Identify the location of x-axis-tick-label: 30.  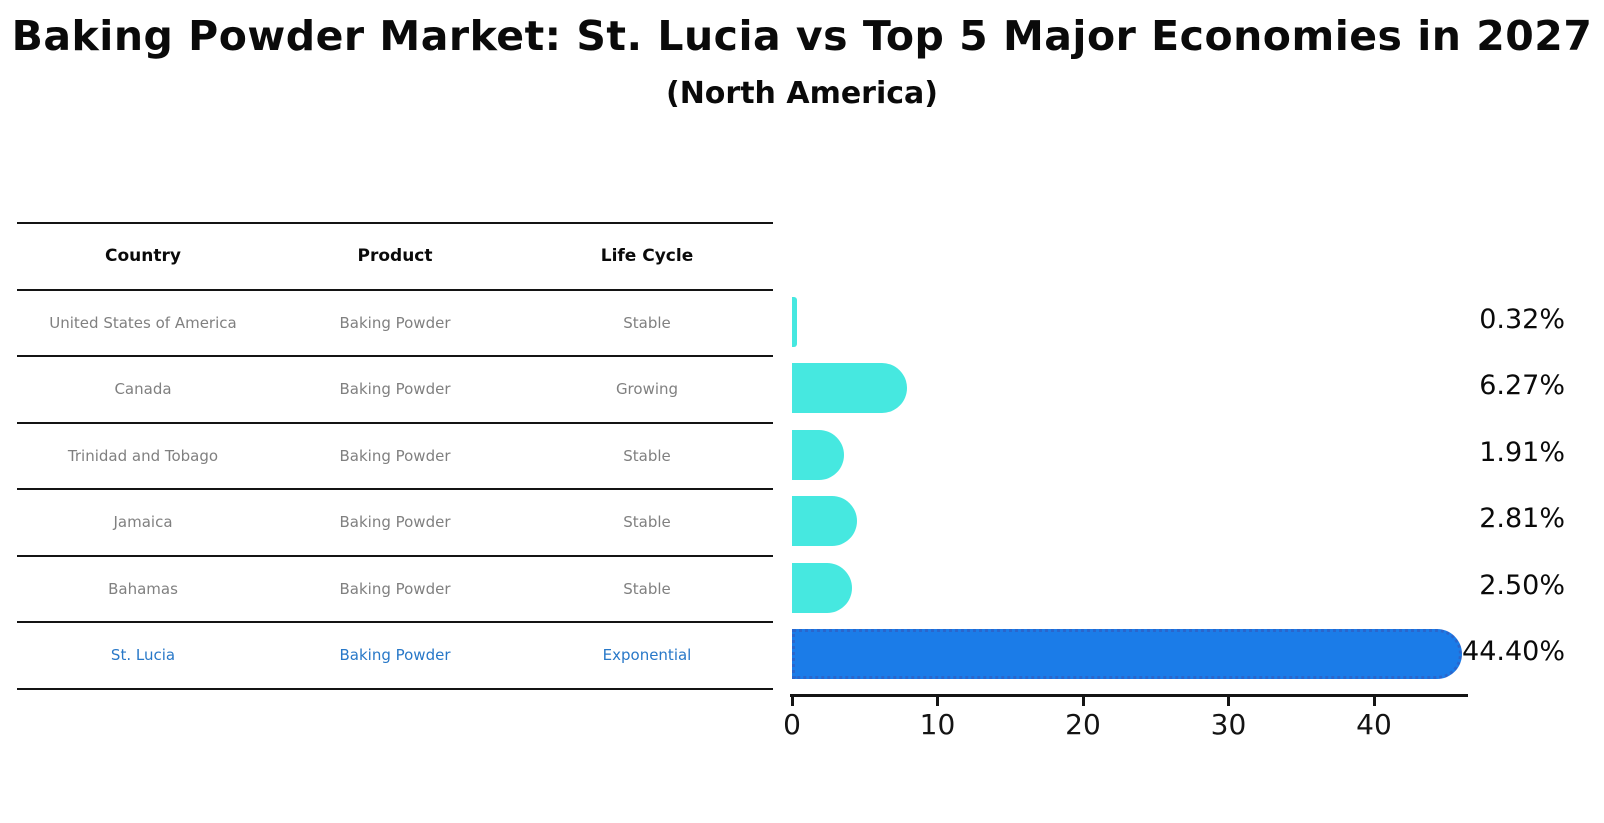
(1228, 724).